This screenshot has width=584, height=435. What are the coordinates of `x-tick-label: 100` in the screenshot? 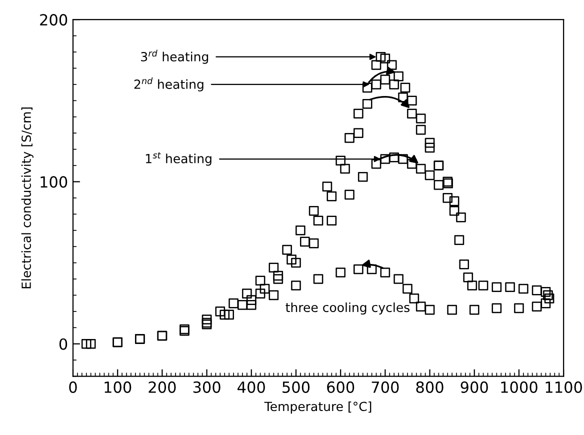 It's located at (118, 387).